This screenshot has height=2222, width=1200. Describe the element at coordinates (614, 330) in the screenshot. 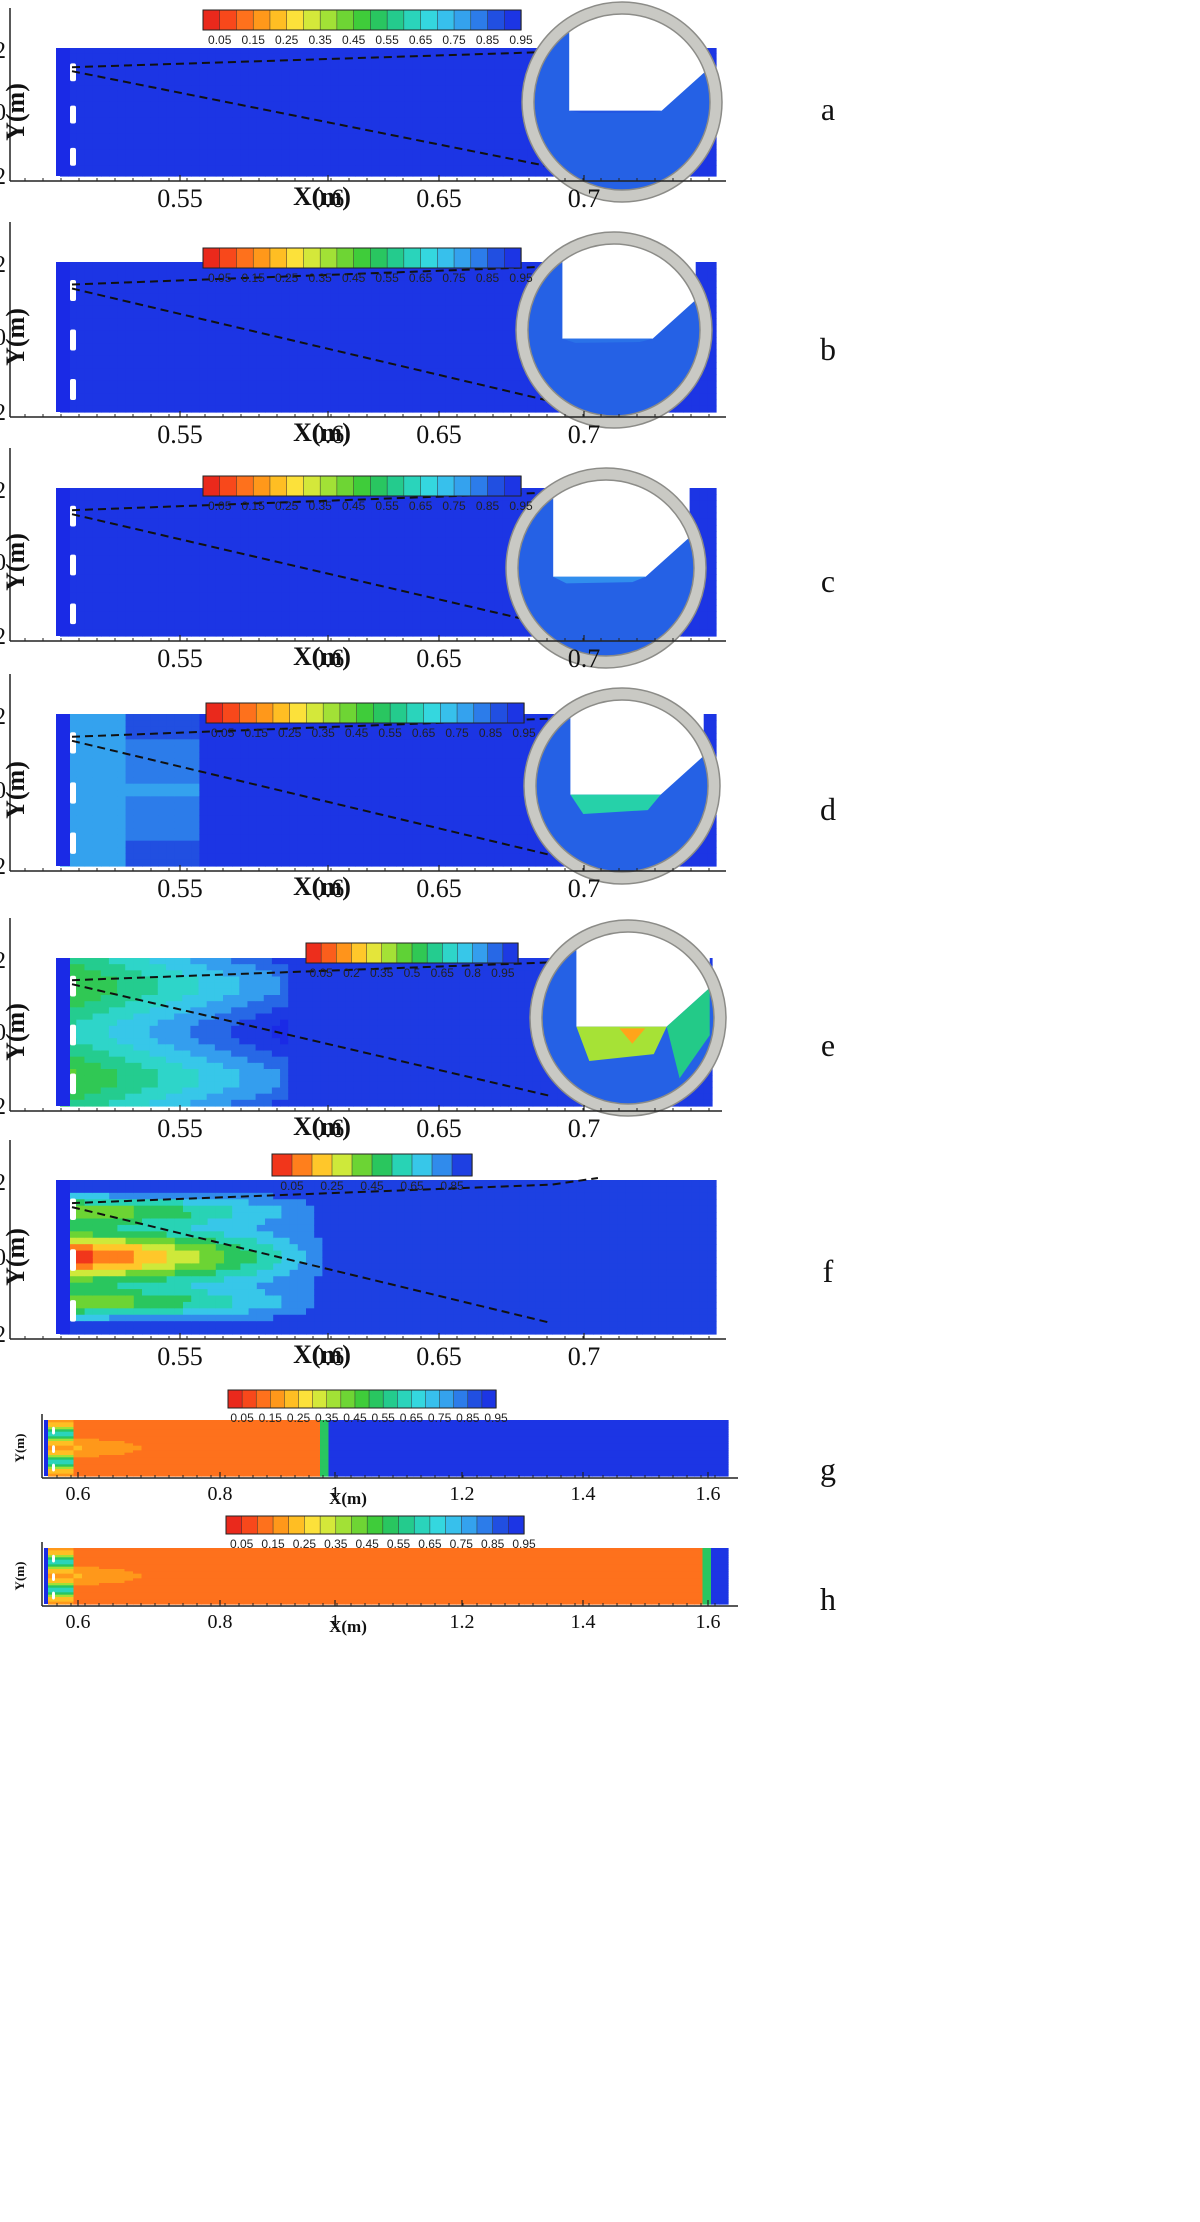

I see `inset-ring` at that location.